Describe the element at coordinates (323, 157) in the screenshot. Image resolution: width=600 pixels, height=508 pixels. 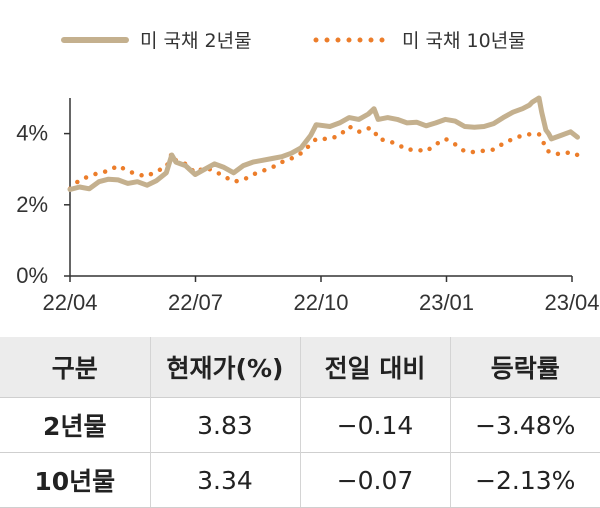
I see `series-line-10y` at that location.